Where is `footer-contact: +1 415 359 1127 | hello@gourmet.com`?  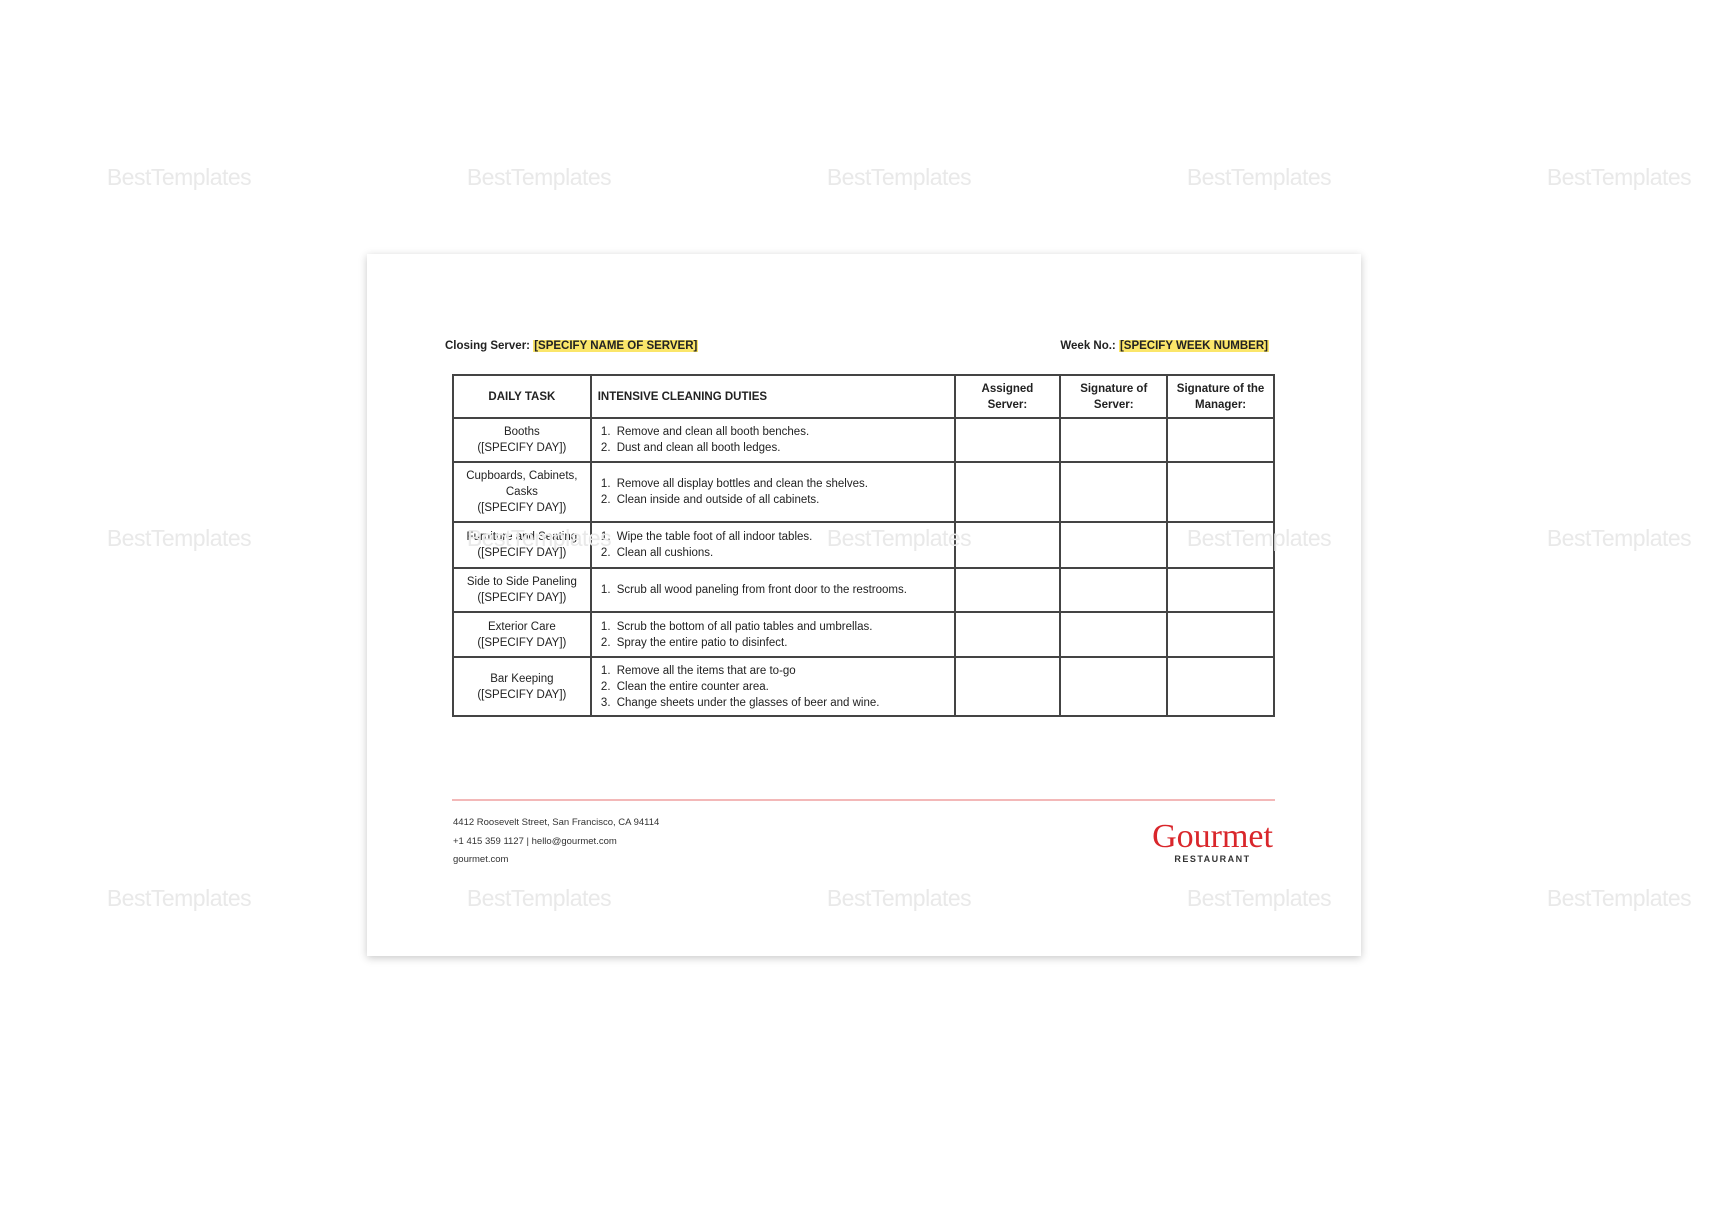 footer-contact: +1 415 359 1127 | hello@gourmet.com is located at coordinates (535, 841).